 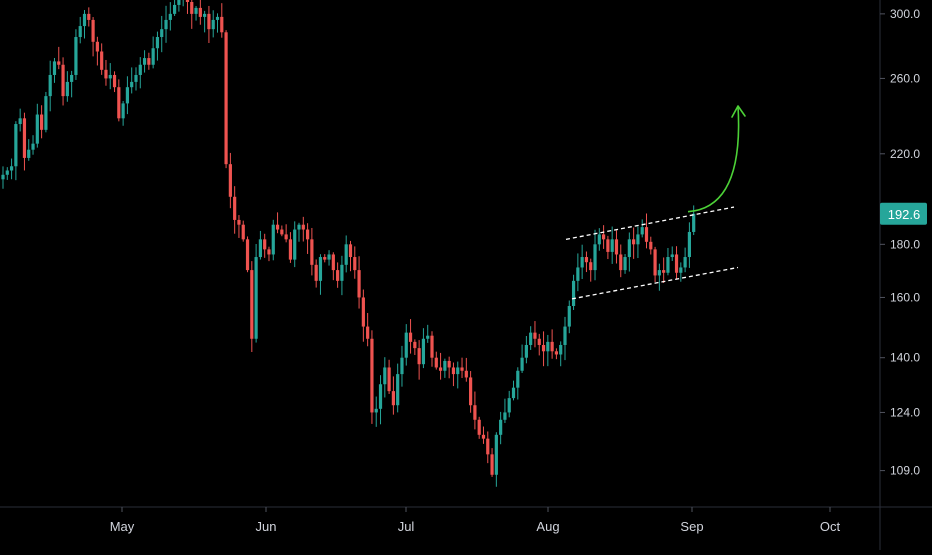 What do you see at coordinates (475, 520) in the screenshot?
I see `time-axis: May Jun Jul Aug Sep Oct` at bounding box center [475, 520].